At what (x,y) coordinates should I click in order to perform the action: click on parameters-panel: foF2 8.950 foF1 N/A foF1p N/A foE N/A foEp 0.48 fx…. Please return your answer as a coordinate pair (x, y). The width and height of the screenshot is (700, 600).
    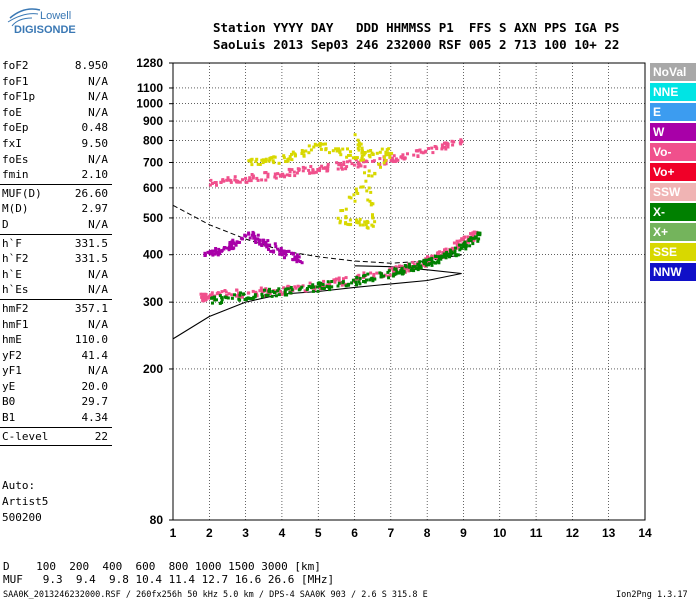
    Looking at the image, I should click on (56, 252).